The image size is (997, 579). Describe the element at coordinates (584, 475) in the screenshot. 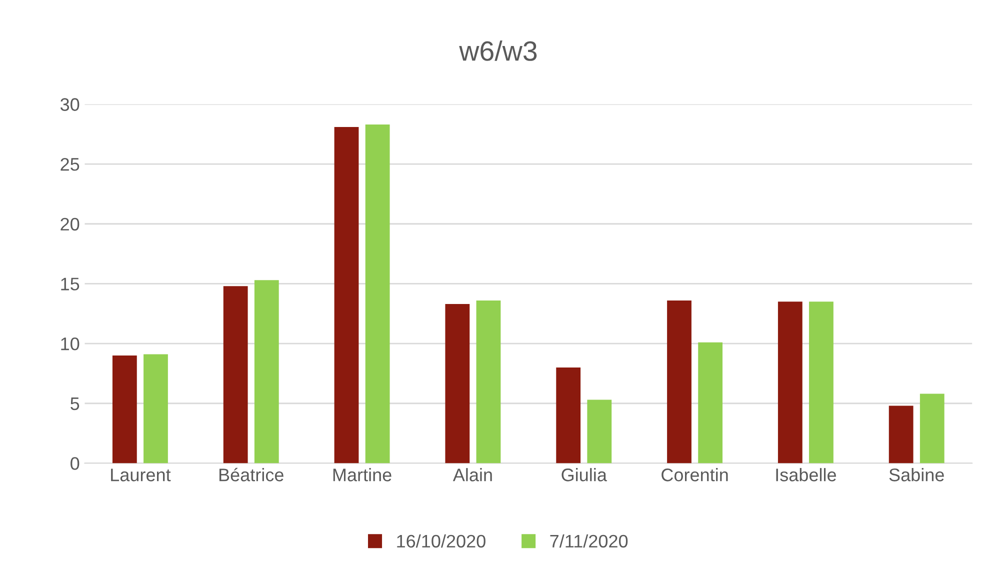

I see `x-tick-label: Giulia` at that location.